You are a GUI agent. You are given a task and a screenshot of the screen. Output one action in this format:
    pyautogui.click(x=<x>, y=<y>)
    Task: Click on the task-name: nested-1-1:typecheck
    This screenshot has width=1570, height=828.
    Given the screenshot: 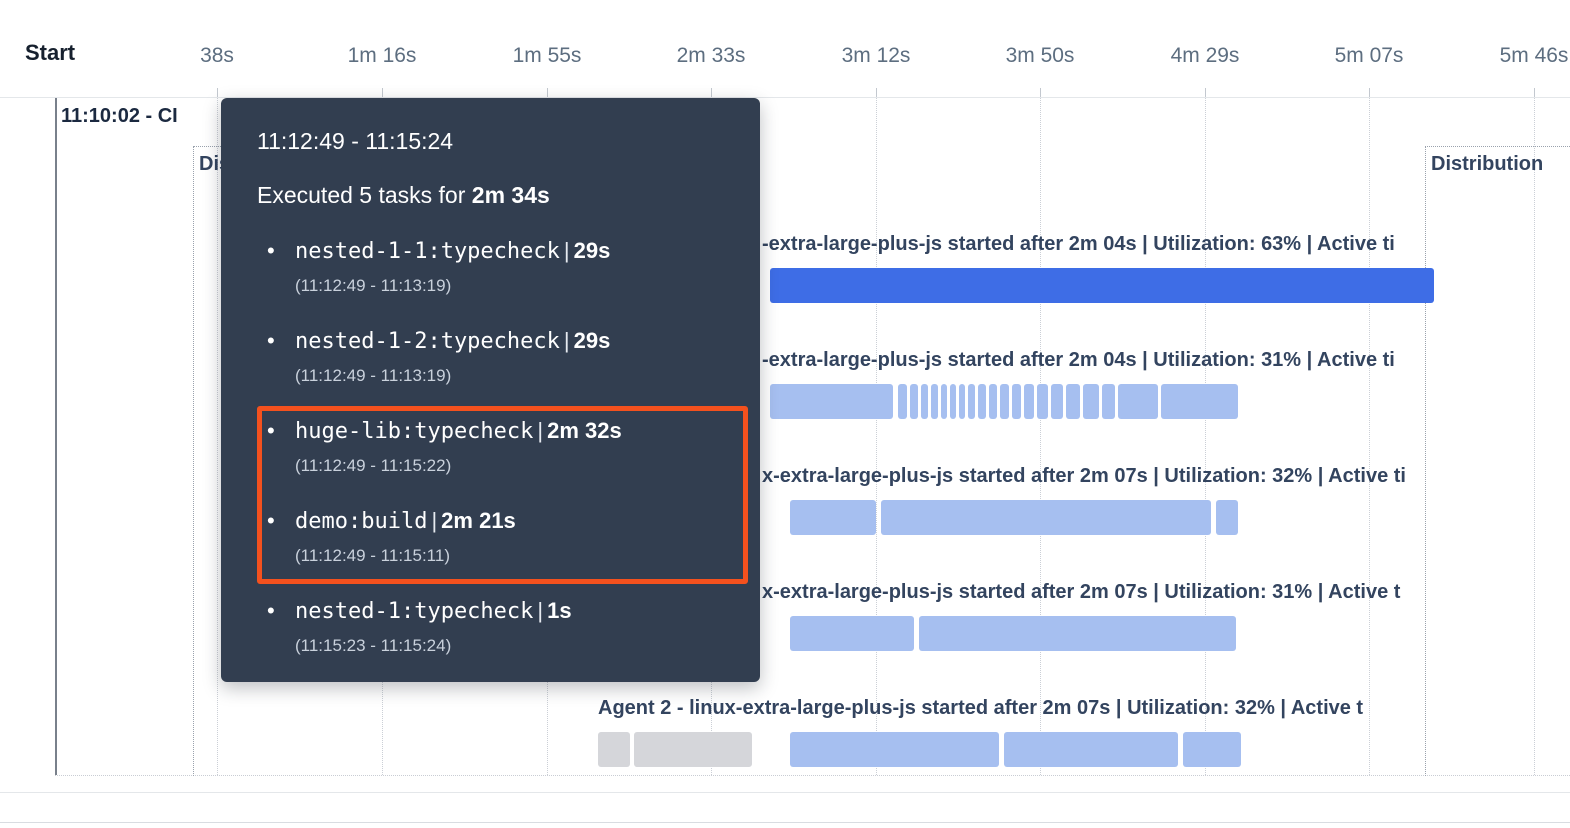 What is the action you would take?
    pyautogui.click(x=427, y=251)
    